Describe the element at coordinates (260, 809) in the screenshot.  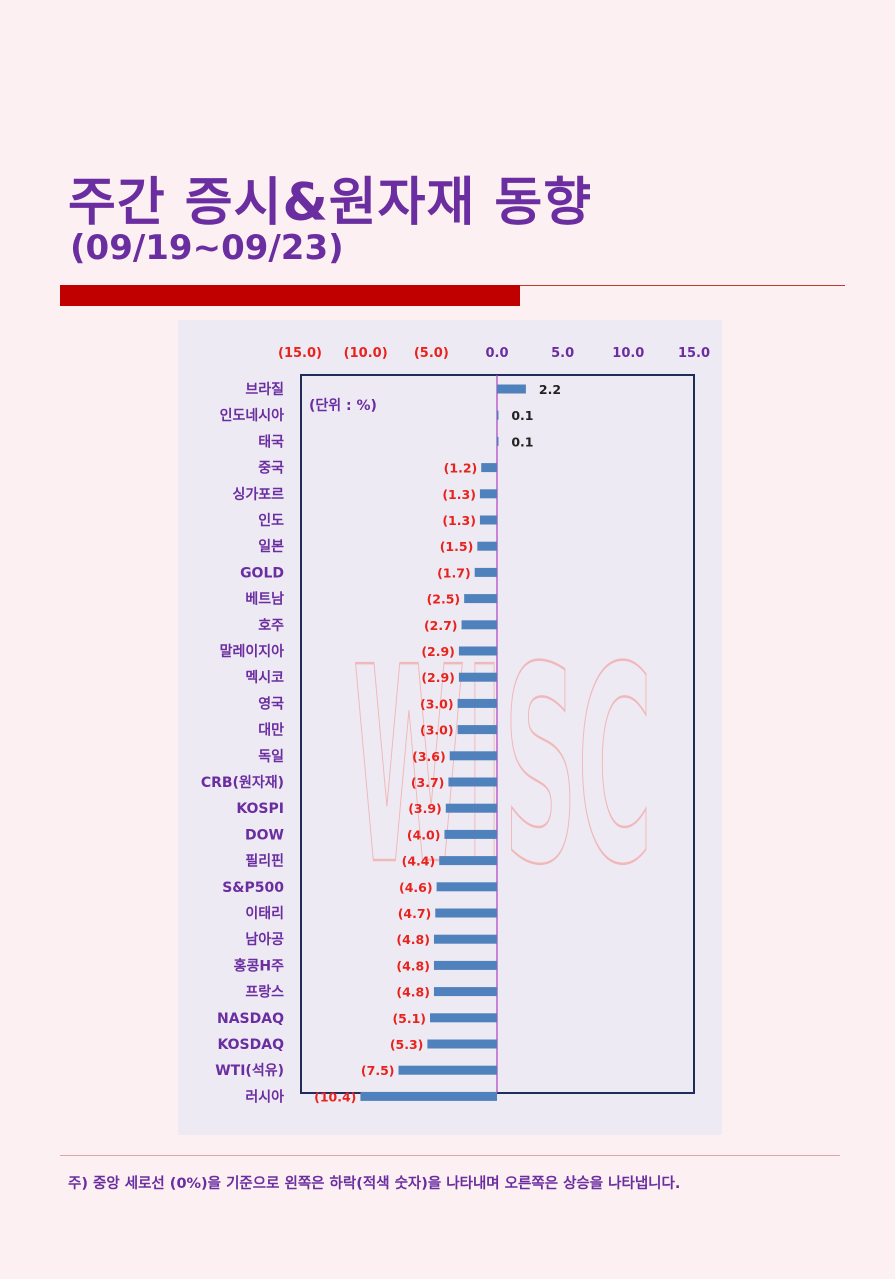
I see `category-label: KOSPI` at that location.